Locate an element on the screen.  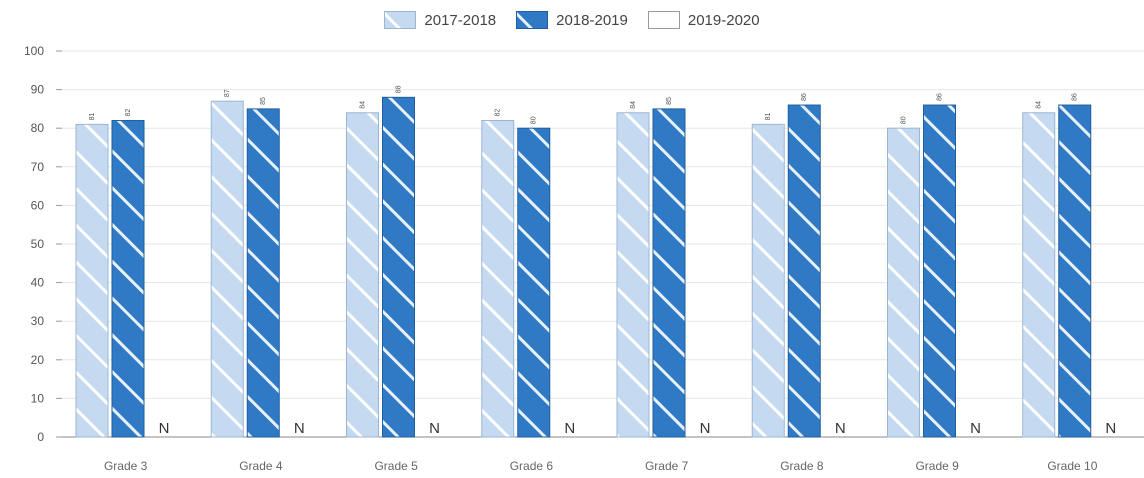
data-label: 87 is located at coordinates (227, 93).